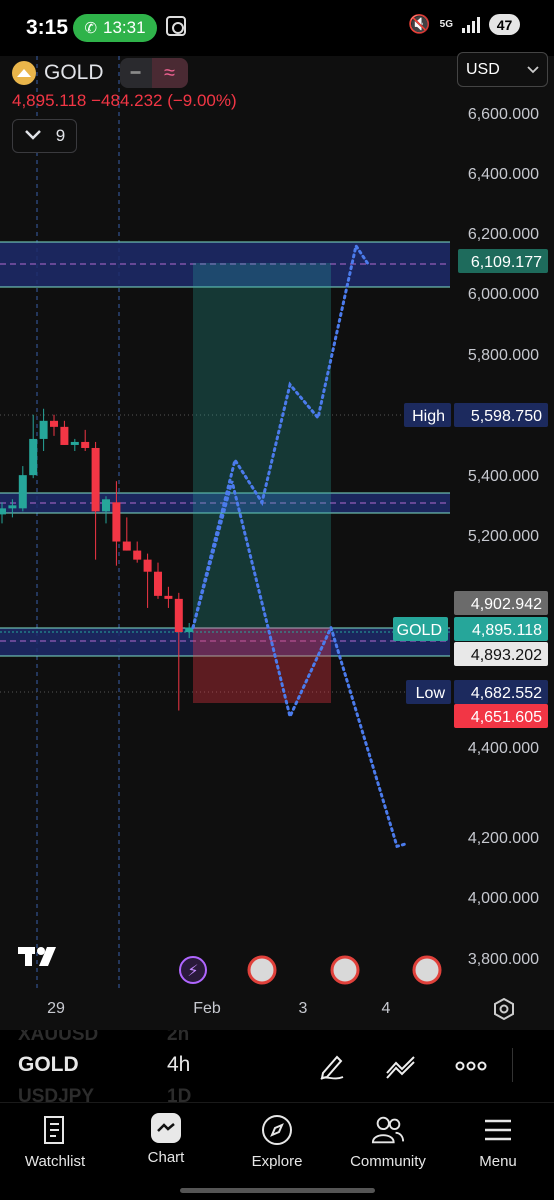 Image resolution: width=554 pixels, height=1200 pixels. I want to click on indicator-count: 9, so click(60, 135).